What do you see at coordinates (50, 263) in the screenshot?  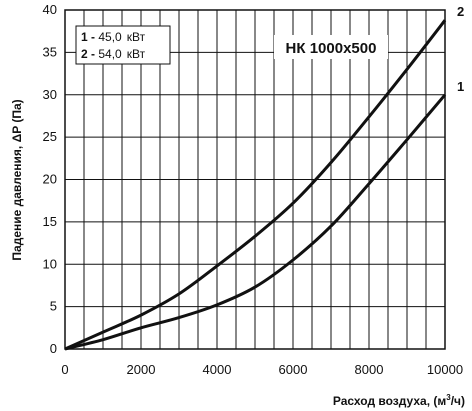 I see `y-tick-label: 10` at bounding box center [50, 263].